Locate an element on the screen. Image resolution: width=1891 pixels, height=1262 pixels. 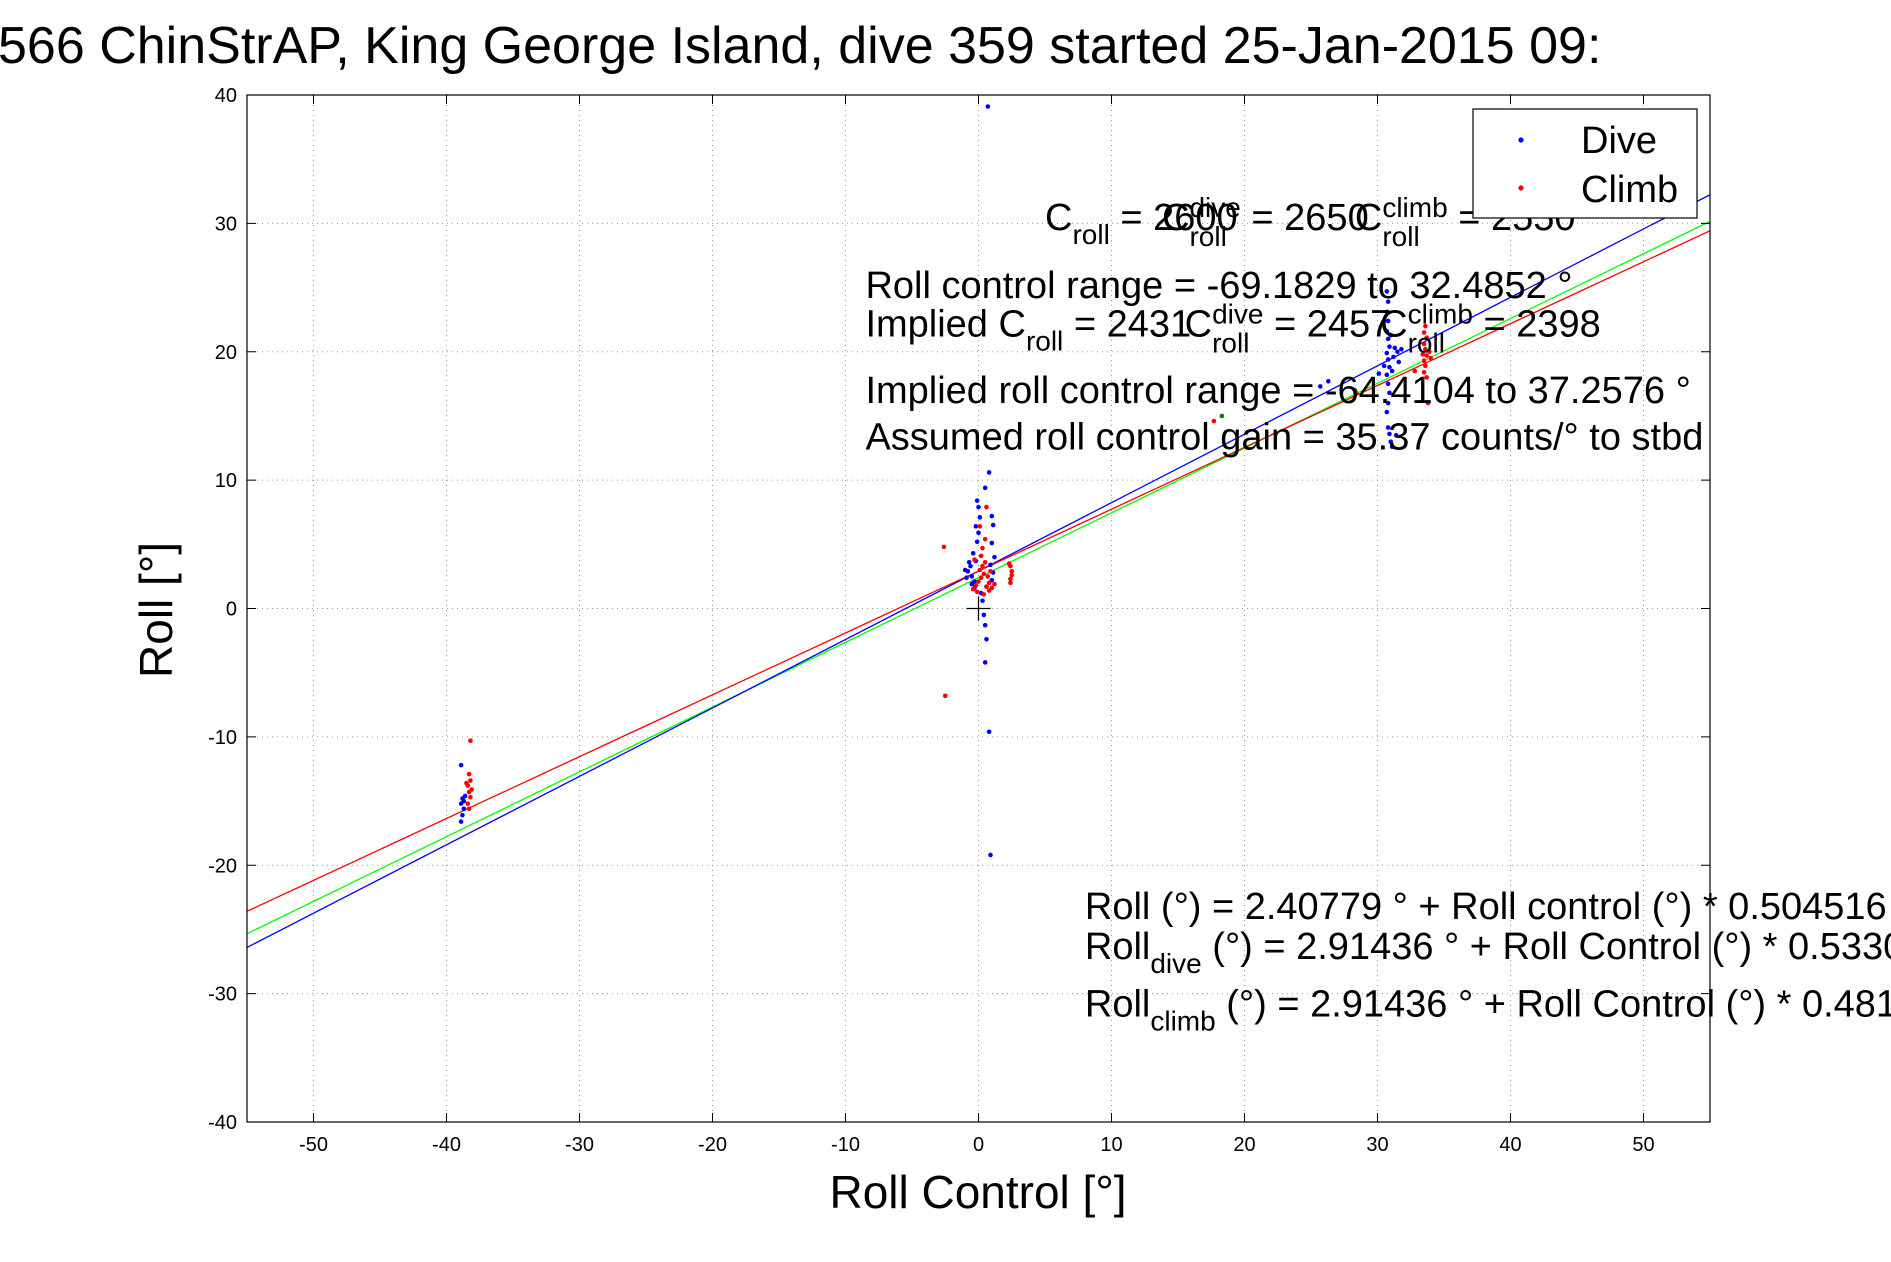
y-tick-label: -30 is located at coordinates (222, 995).